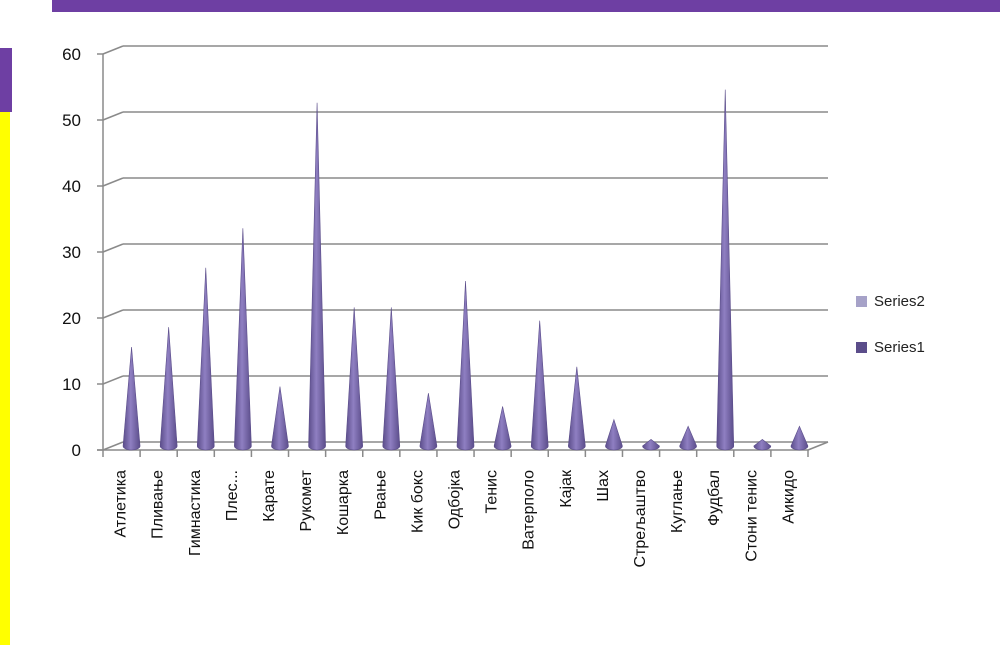  What do you see at coordinates (71, 186) in the screenshot?
I see `y-tick-label: 40` at bounding box center [71, 186].